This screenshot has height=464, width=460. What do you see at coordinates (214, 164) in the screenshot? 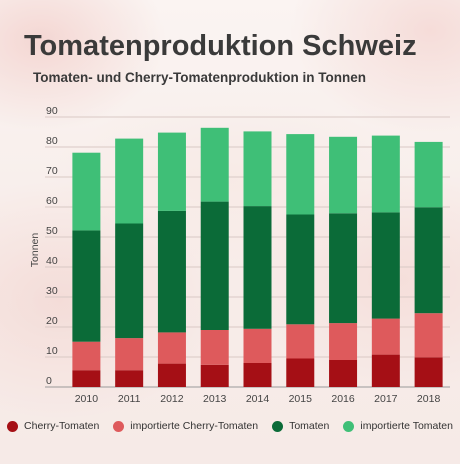
I see `bar-segment-4-2013` at bounding box center [214, 164].